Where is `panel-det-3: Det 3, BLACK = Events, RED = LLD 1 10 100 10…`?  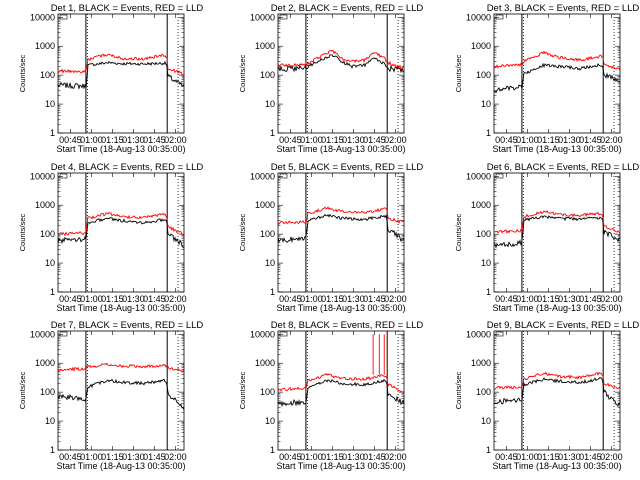 panel-det-3: Det 3, BLACK = Events, RED = LLD 1 10 100 10… is located at coordinates (546, 78).